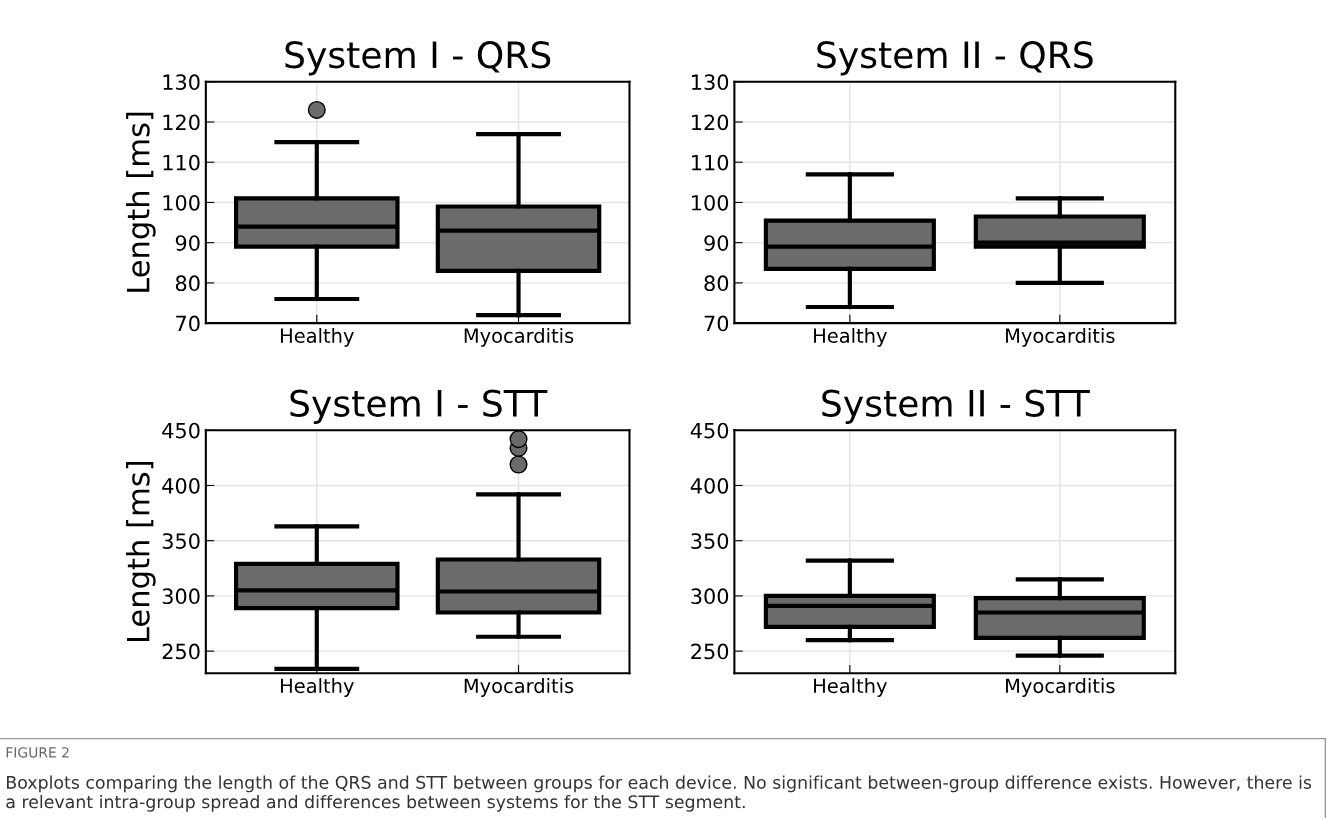 Image resolution: width=1328 pixels, height=818 pixels. What do you see at coordinates (418, 58) in the screenshot?
I see `chart-title: System I - QRS` at bounding box center [418, 58].